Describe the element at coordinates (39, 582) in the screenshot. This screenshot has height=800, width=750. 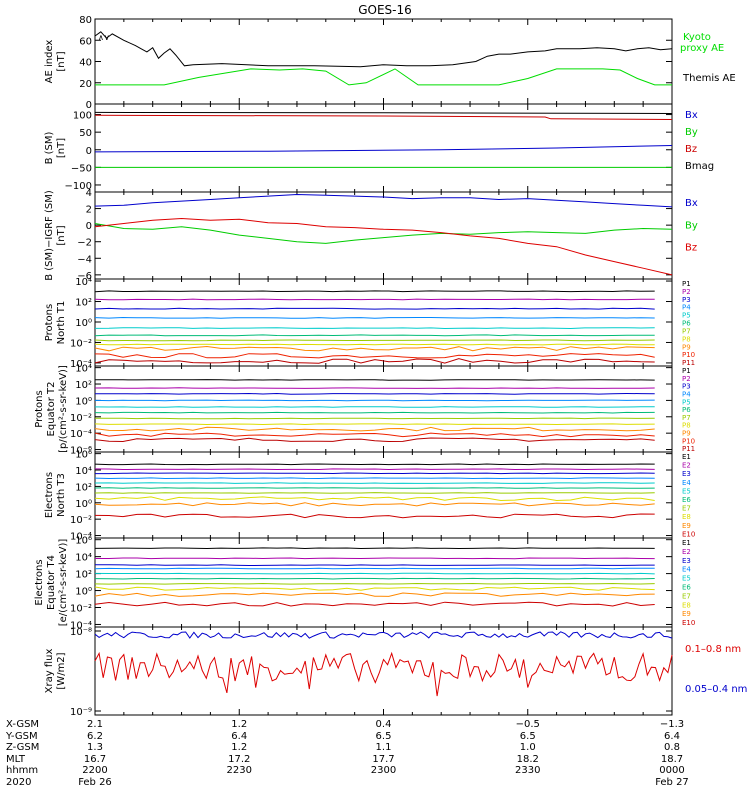
I see `y-axis-label: Electrons` at that location.